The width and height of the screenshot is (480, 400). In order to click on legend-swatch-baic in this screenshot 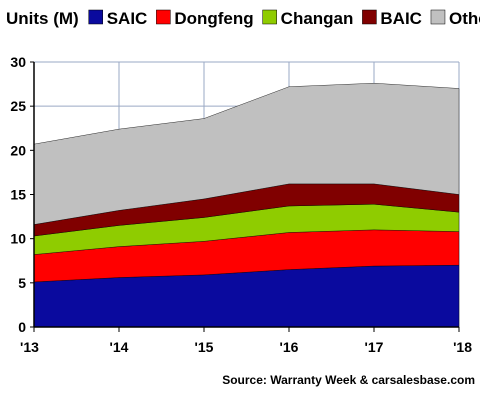, I will do `click(369, 17)`.